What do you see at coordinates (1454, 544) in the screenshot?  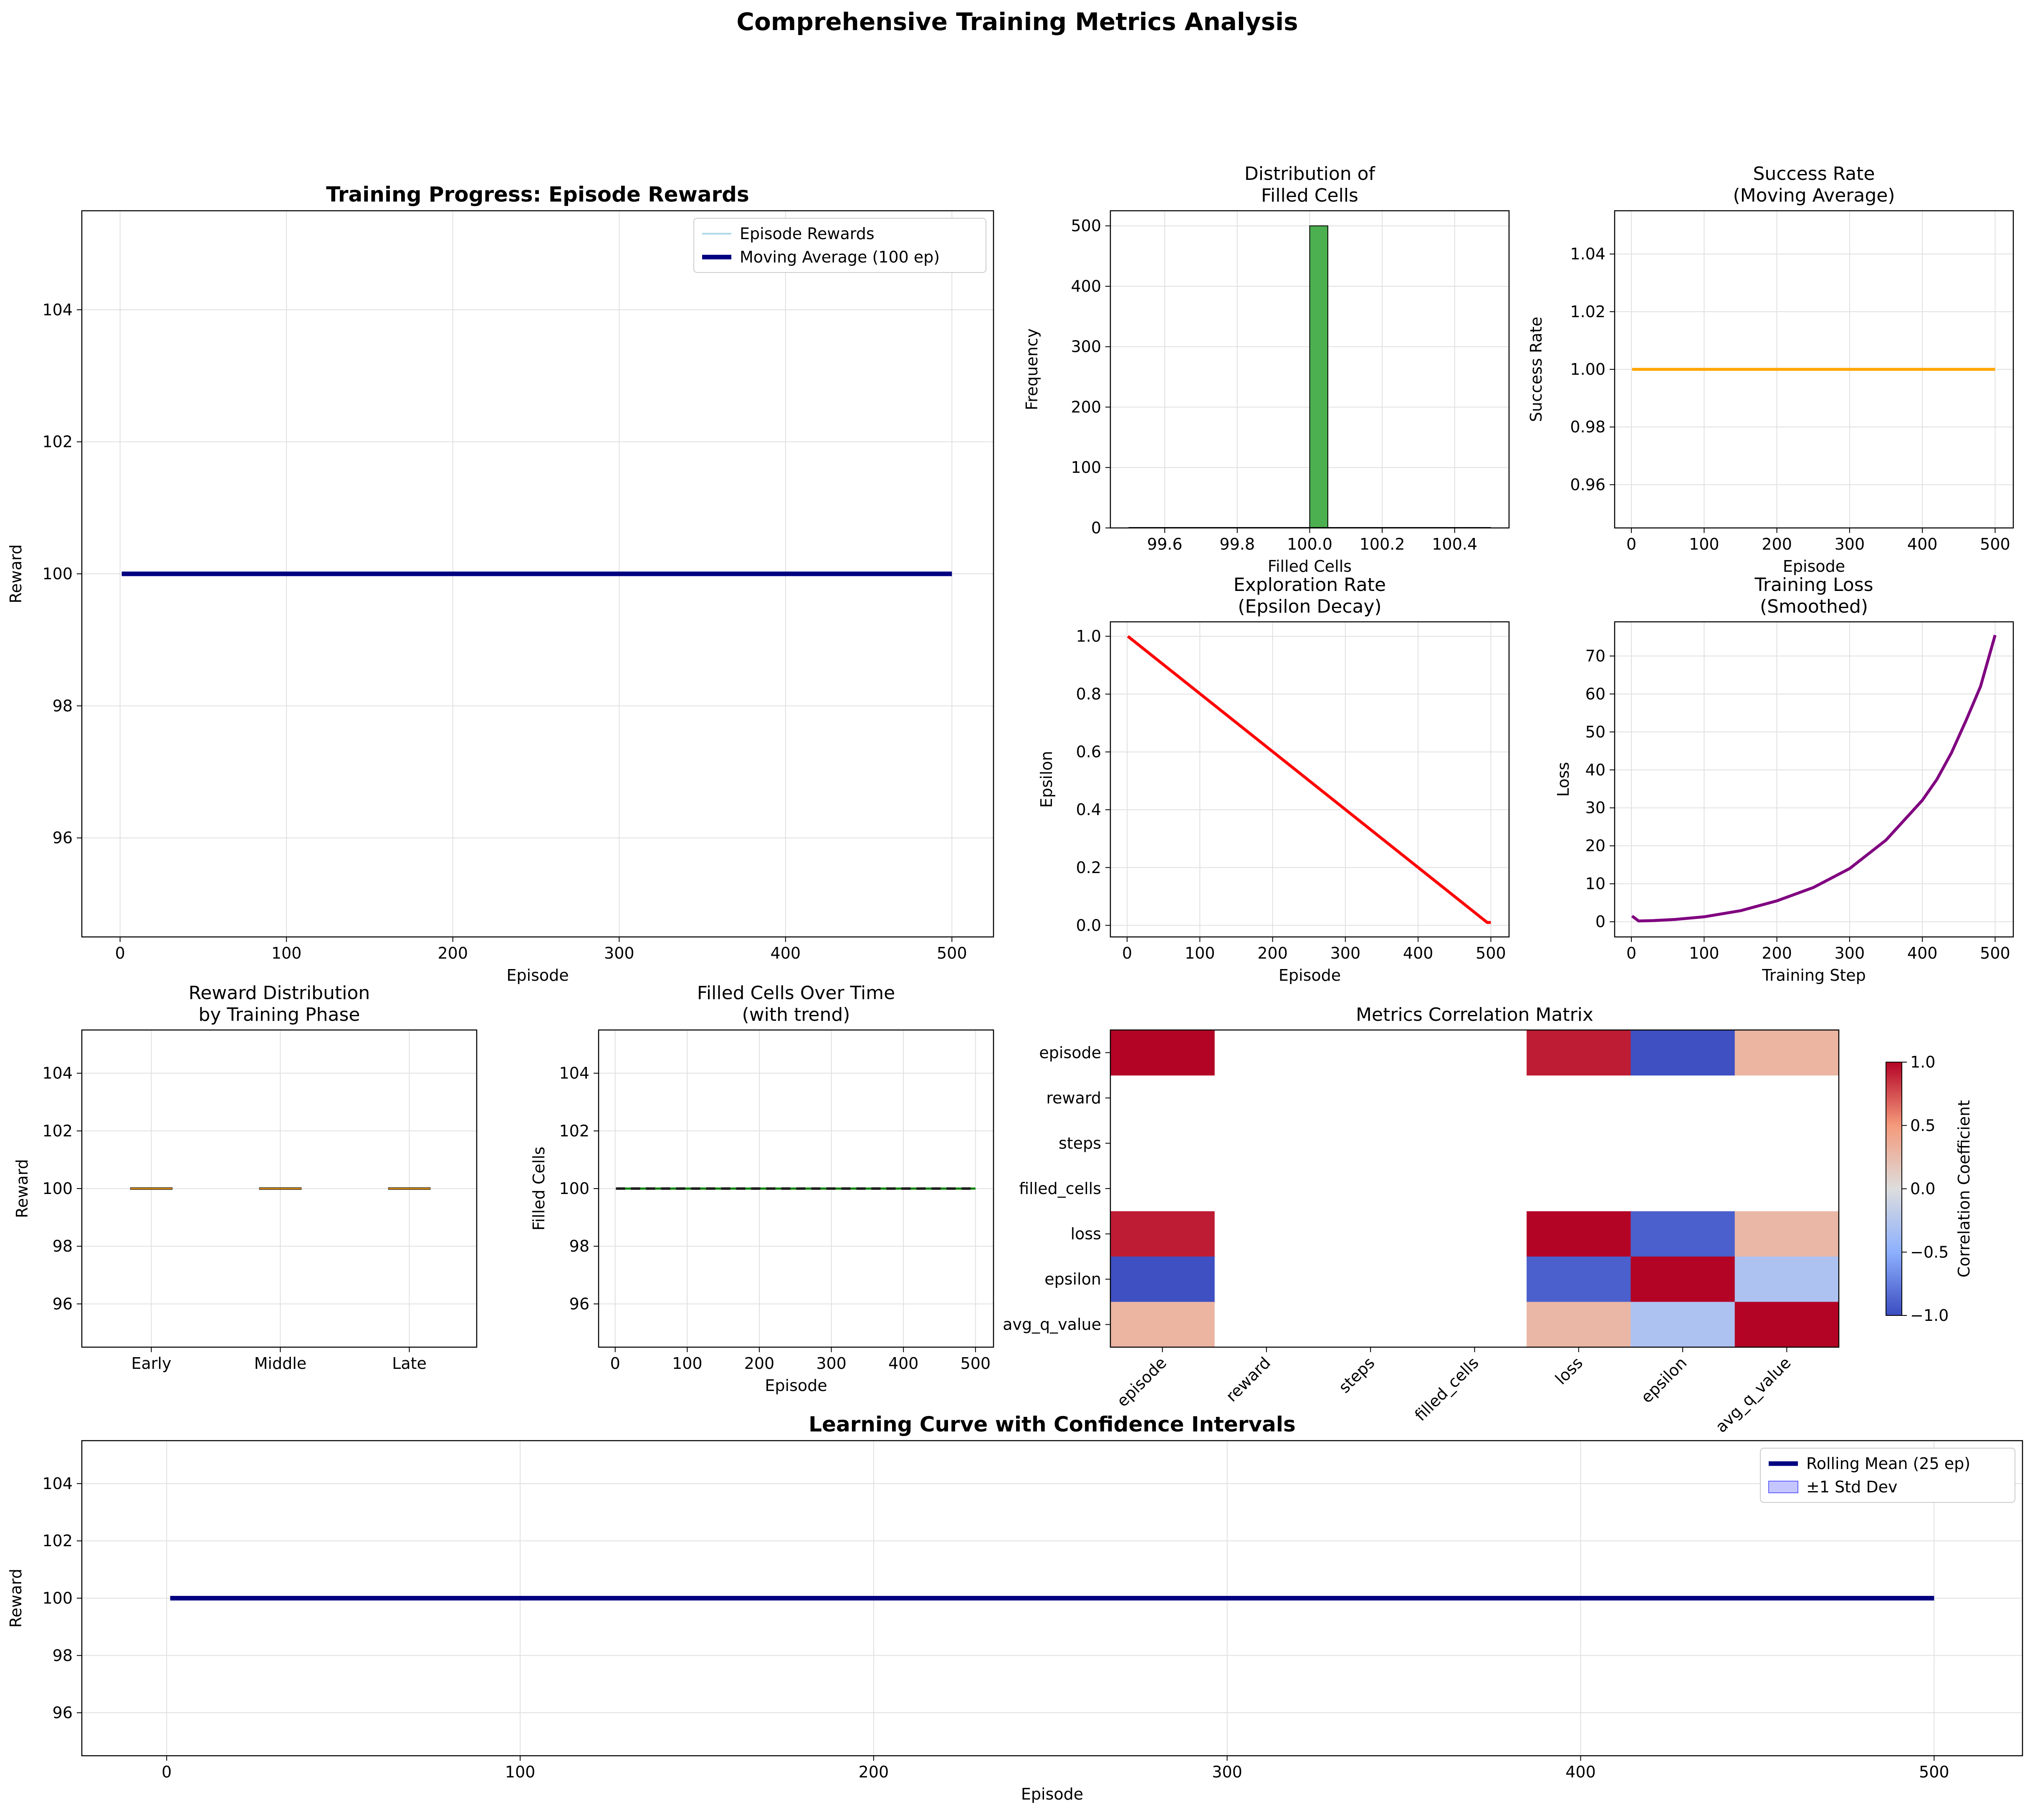 I see `x-tick-label: 100.4` at bounding box center [1454, 544].